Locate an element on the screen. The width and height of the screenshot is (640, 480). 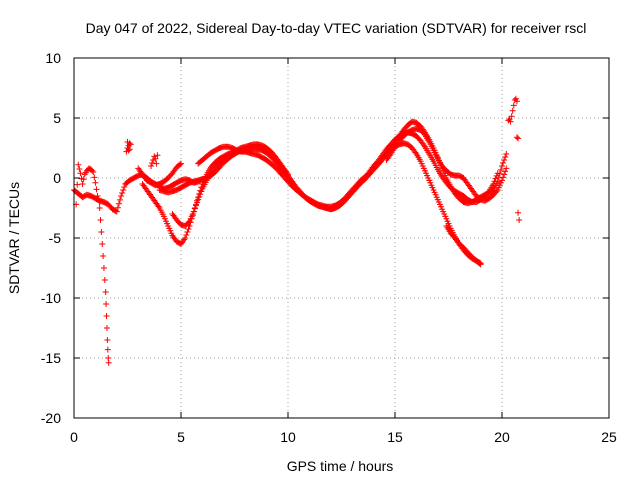
series-track-d is located at coordinates (446, 164).